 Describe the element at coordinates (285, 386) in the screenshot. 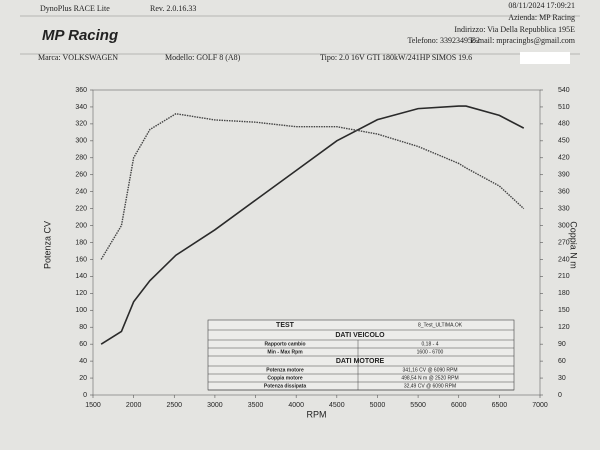

I see `table-label: Potenza dissipata` at that location.